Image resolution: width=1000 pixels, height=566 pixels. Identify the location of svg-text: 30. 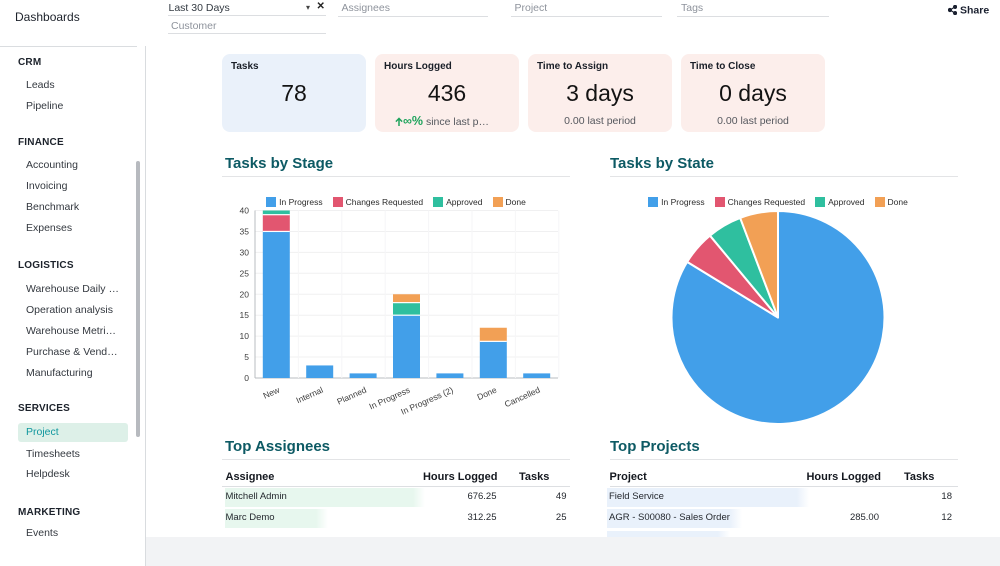
(245, 252).